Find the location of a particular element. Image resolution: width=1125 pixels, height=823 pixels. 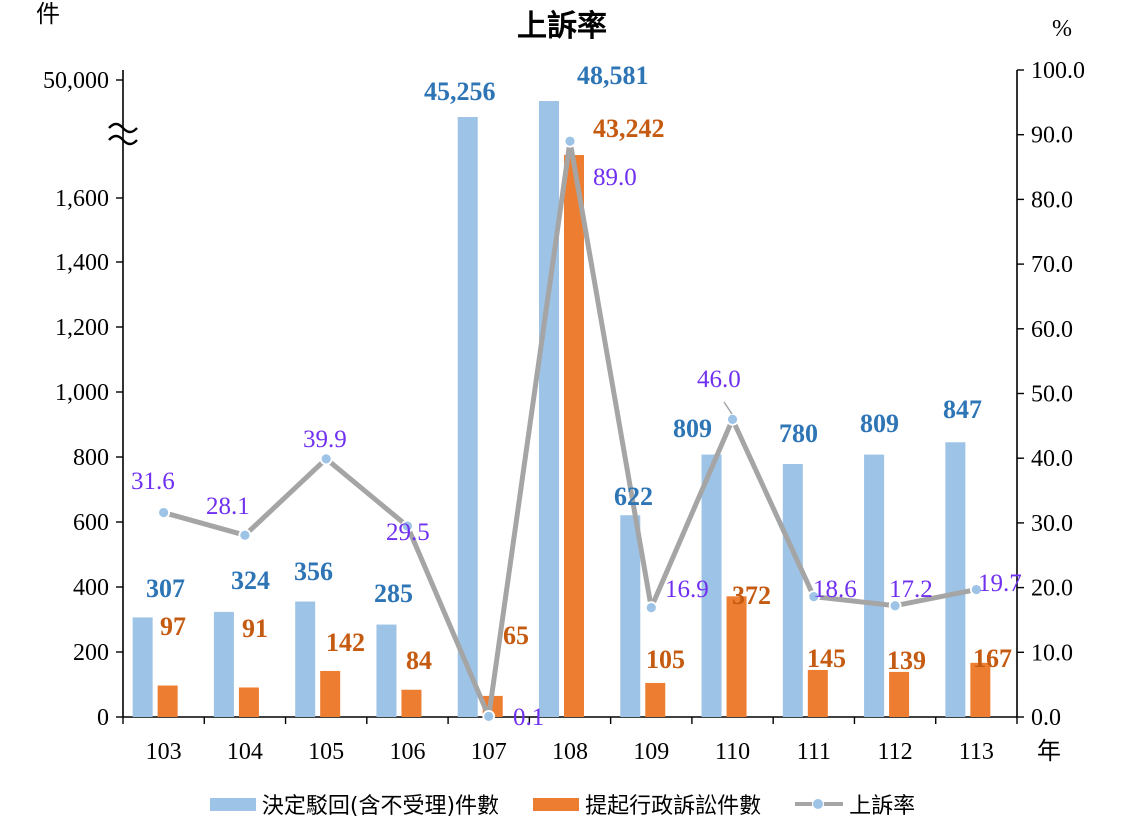

rate-label: 46.0 is located at coordinates (719, 379).